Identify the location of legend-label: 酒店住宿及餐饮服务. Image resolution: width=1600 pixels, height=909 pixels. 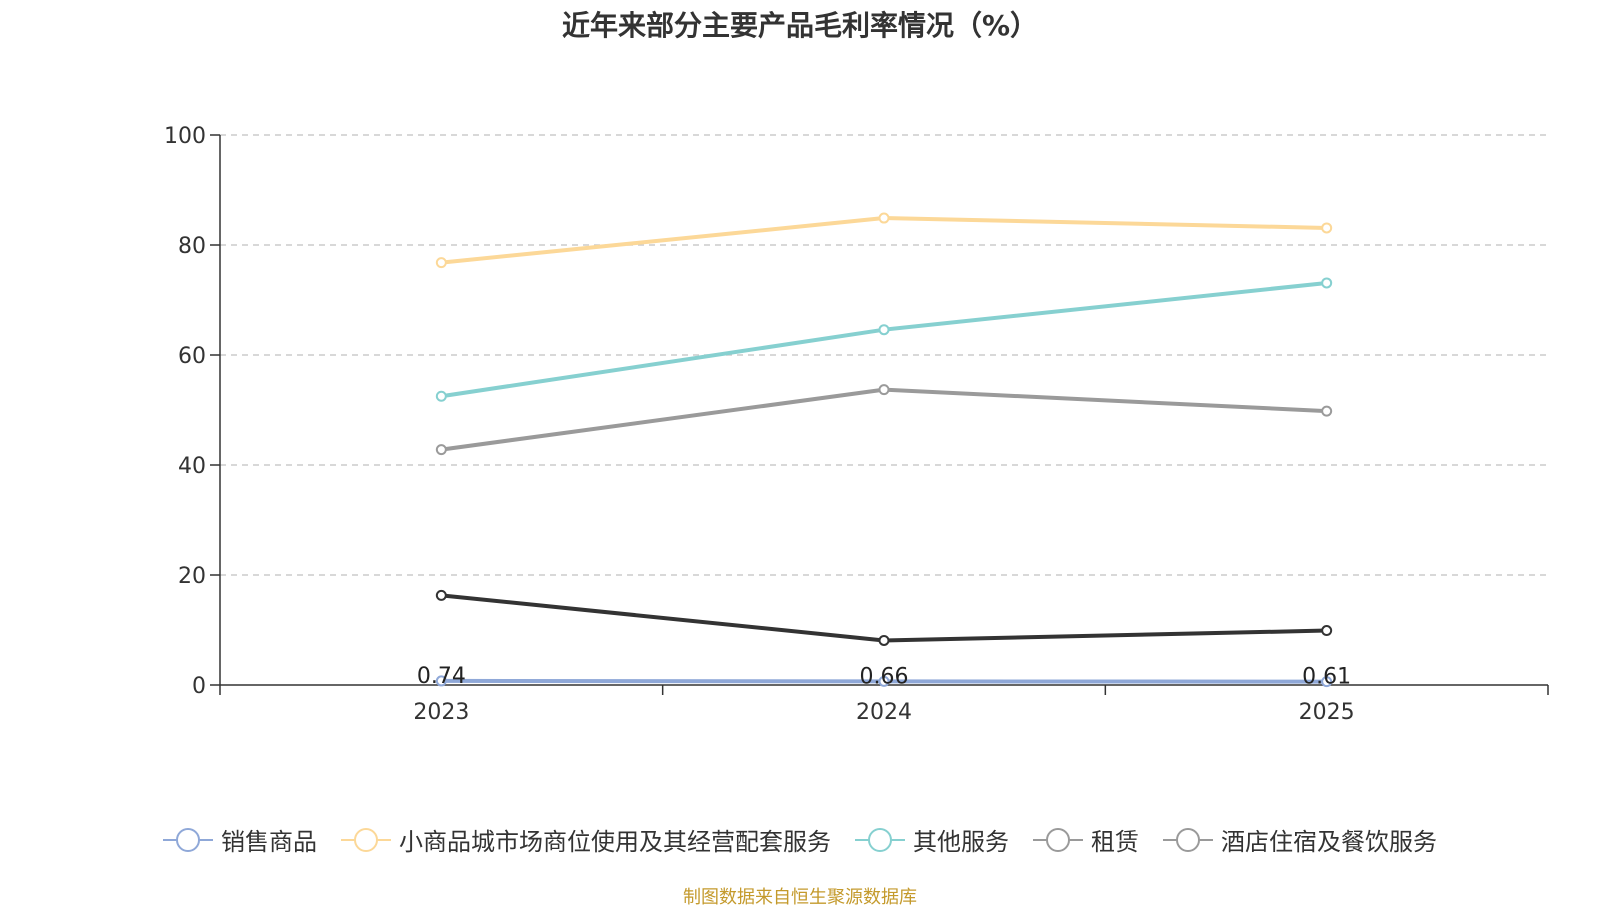
(1329, 842).